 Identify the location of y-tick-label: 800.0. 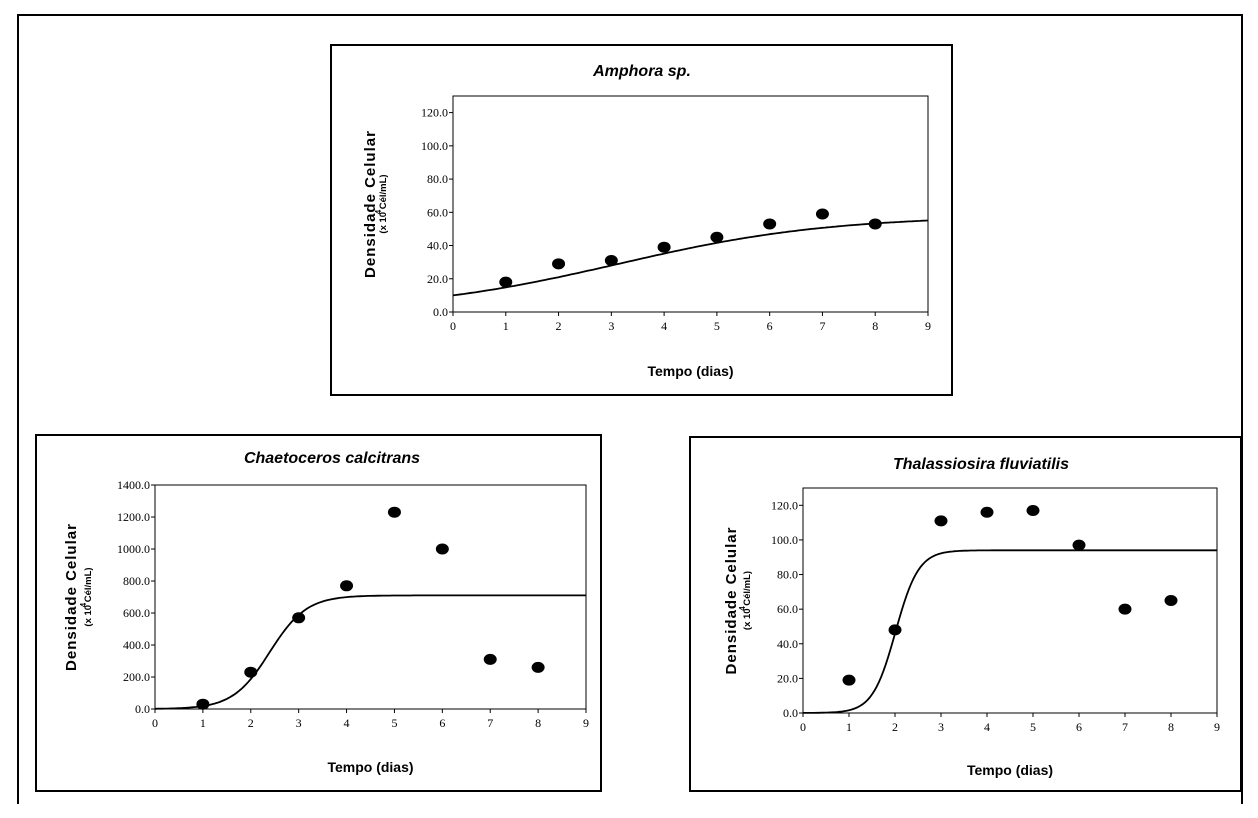
(136, 581).